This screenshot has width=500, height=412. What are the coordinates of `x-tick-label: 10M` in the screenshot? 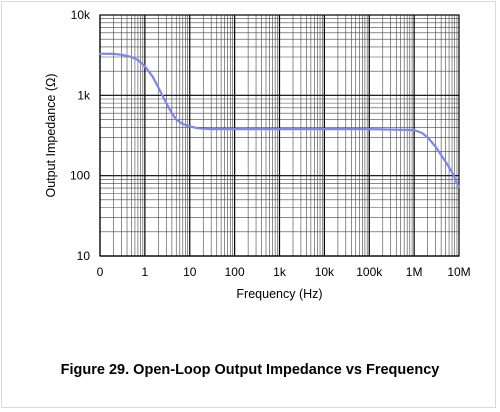 It's located at (458, 272).